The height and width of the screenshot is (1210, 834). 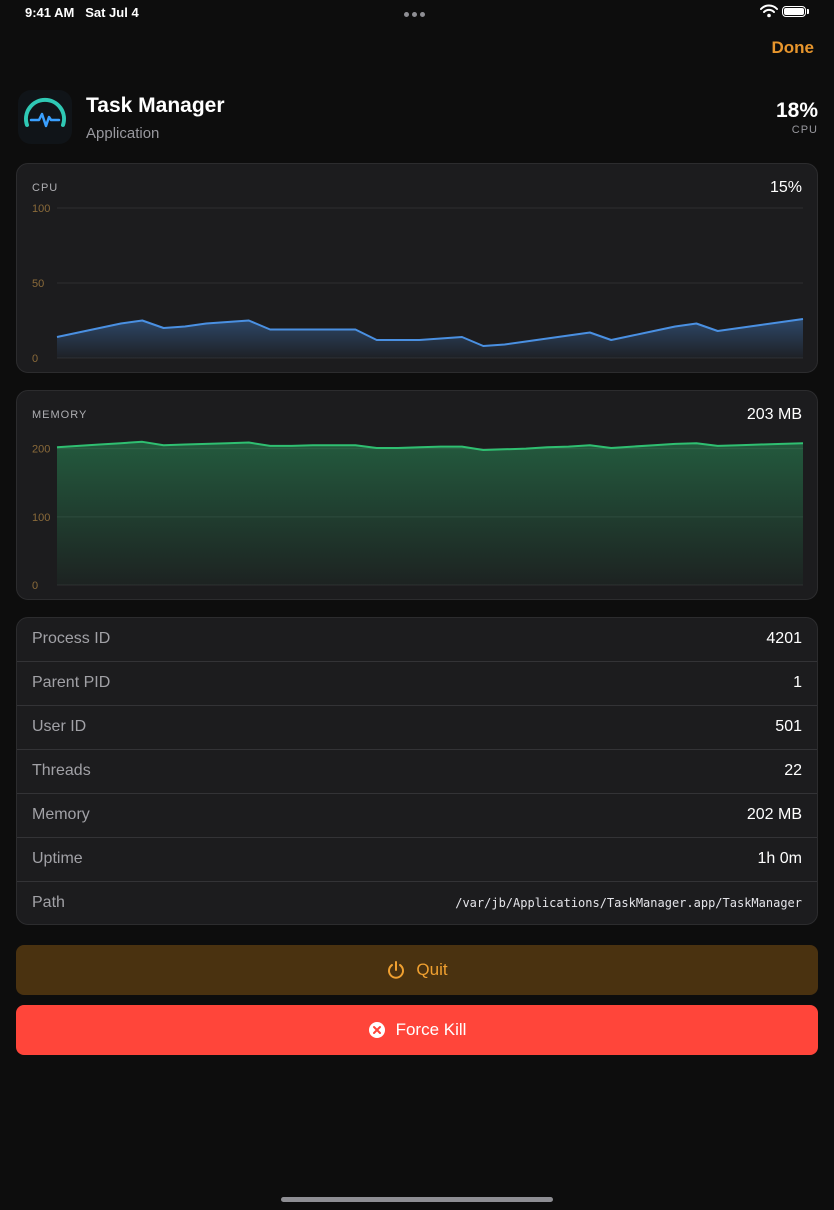 I want to click on pulse-gauge-icon, so click(x=45, y=117).